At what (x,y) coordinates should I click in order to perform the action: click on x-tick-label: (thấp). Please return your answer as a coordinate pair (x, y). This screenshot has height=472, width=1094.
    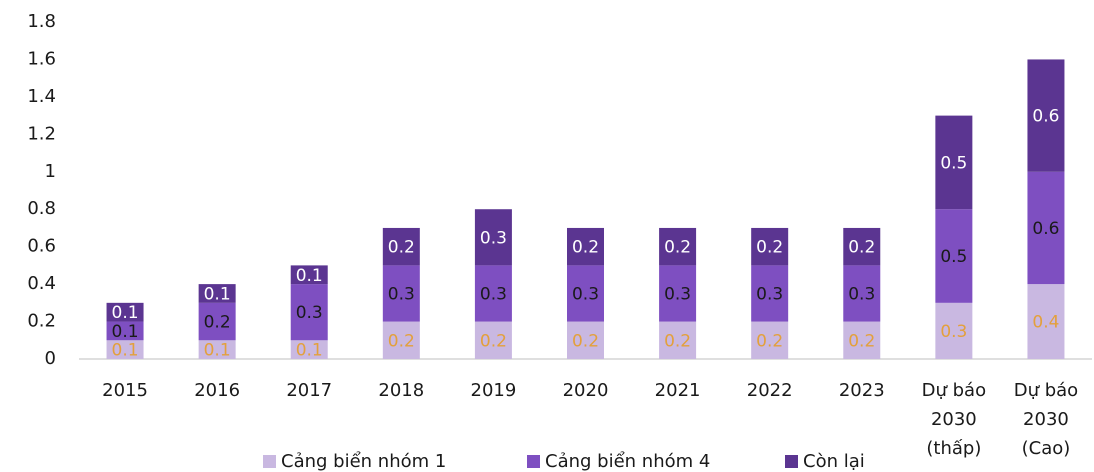
    Looking at the image, I should click on (953, 448).